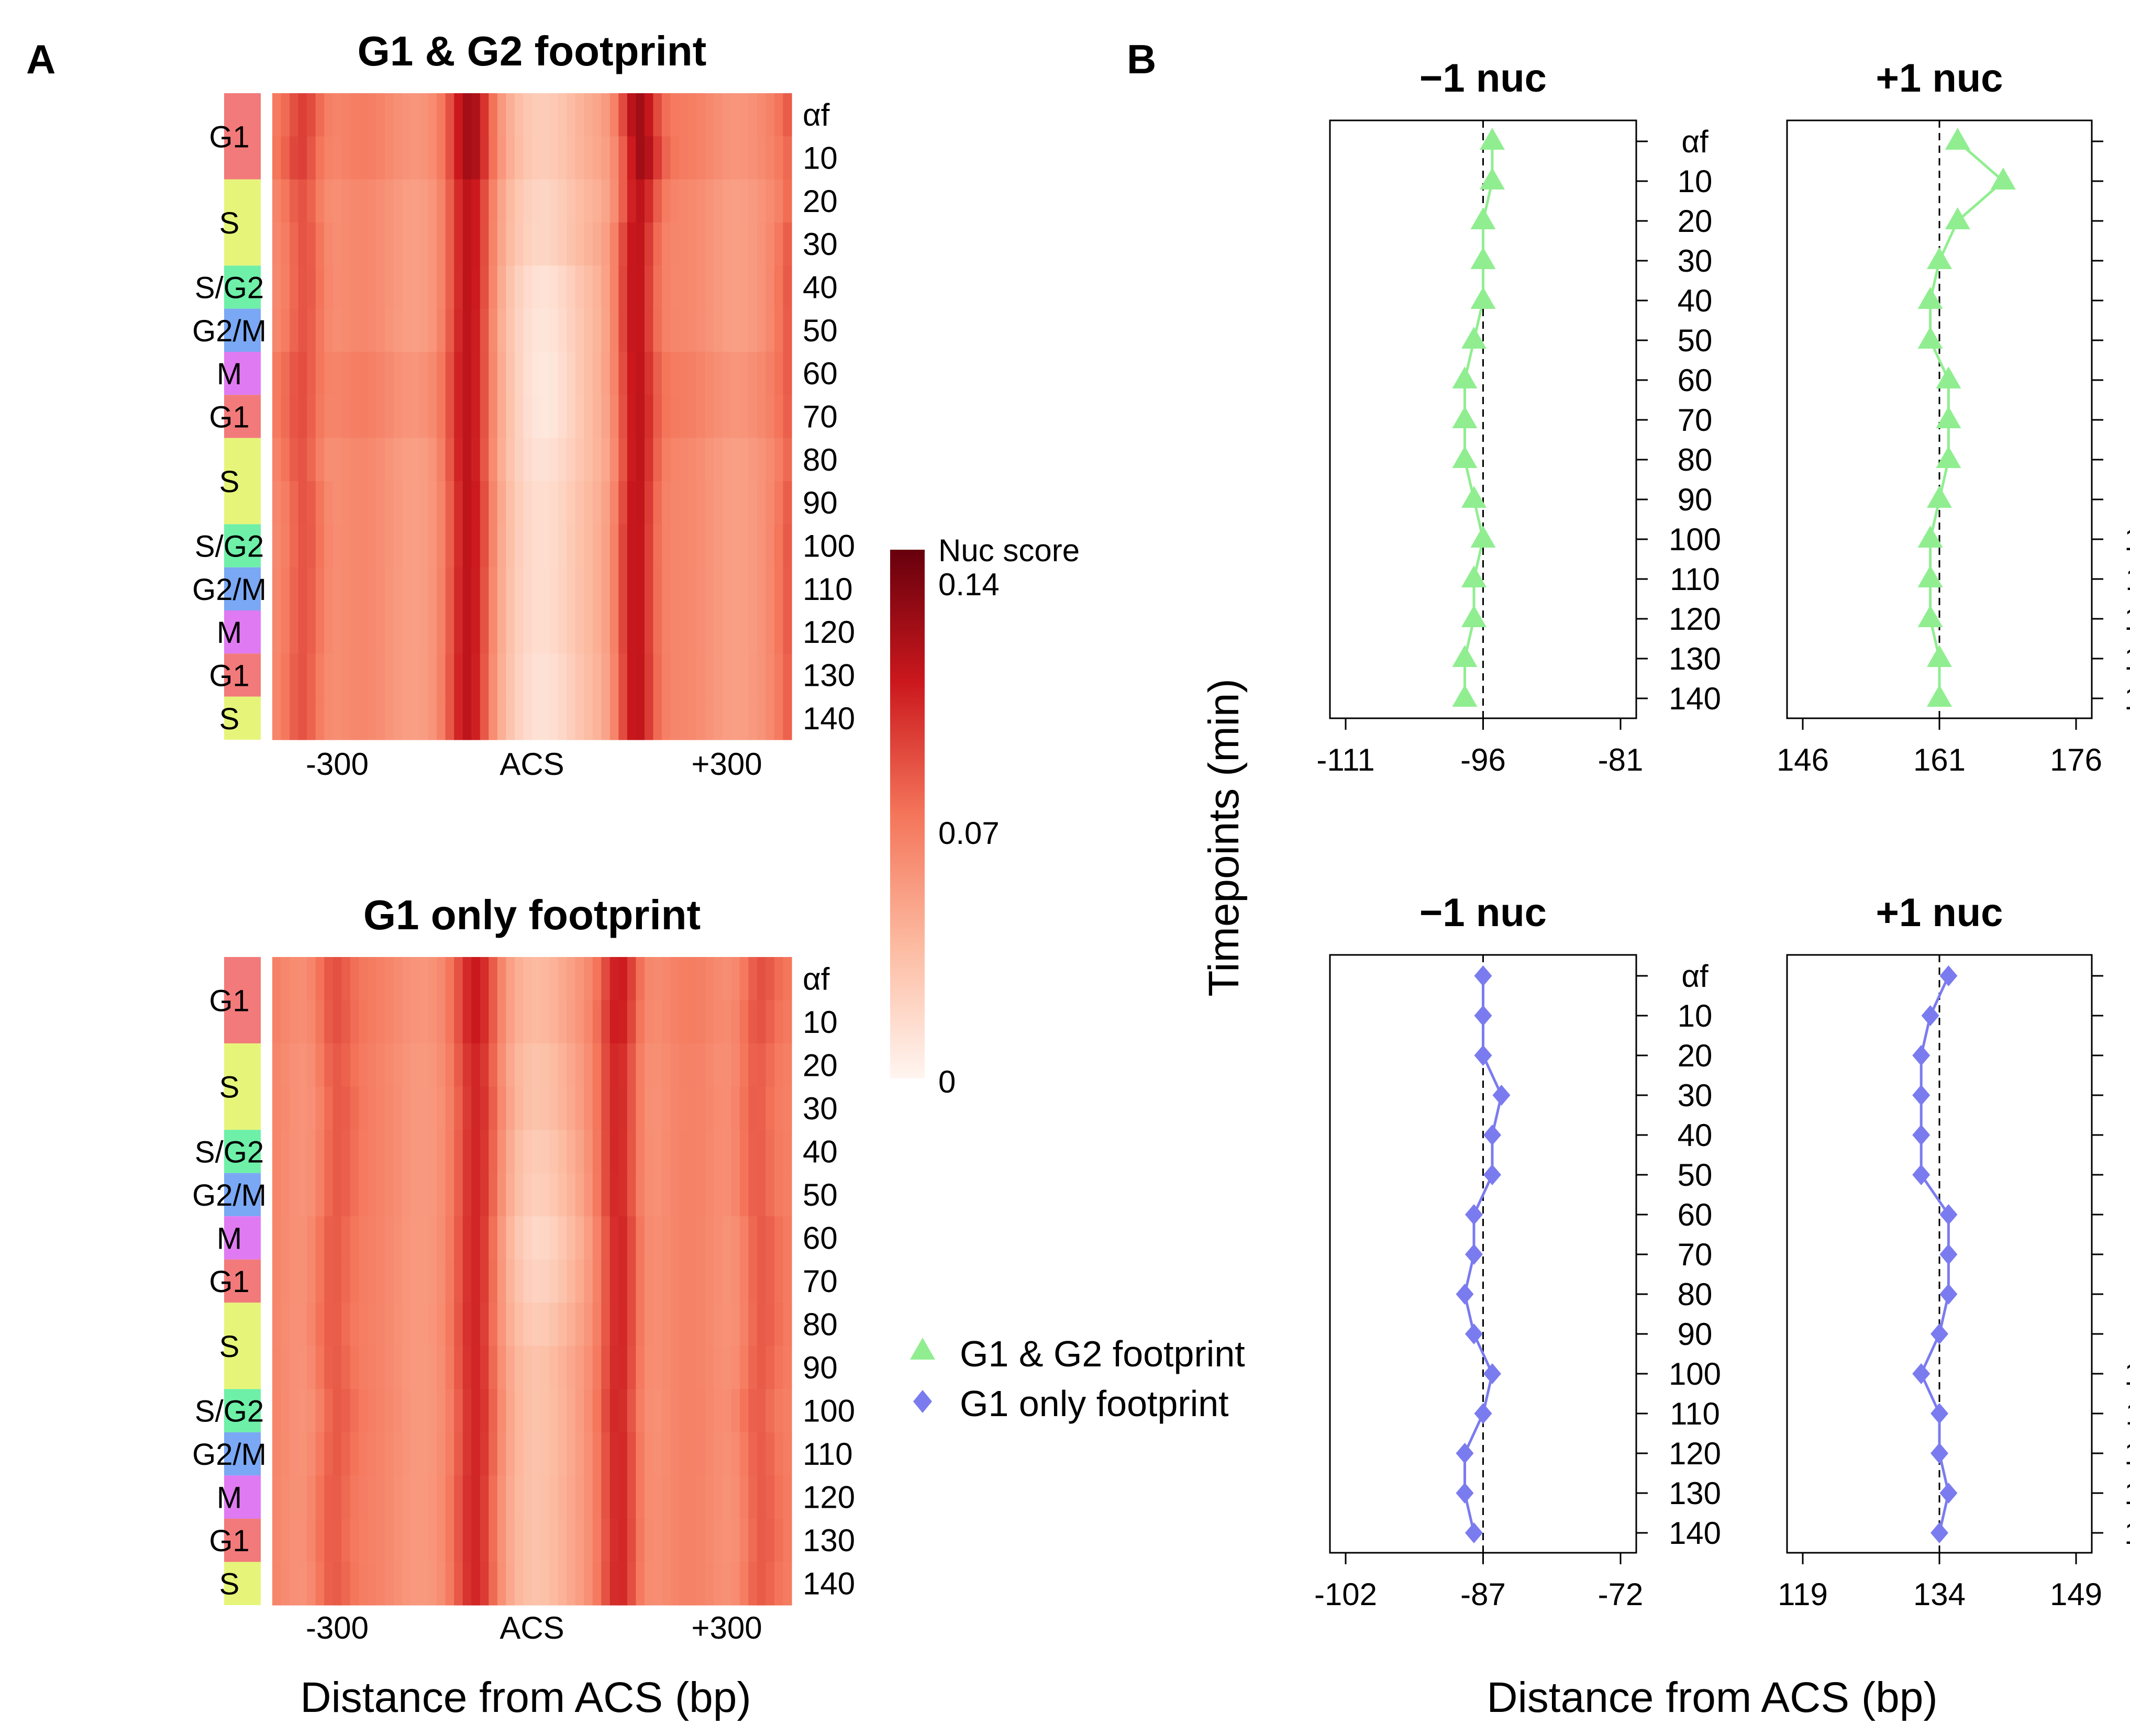  Describe the element at coordinates (242, 481) in the screenshot. I see `phase-segment` at that location.